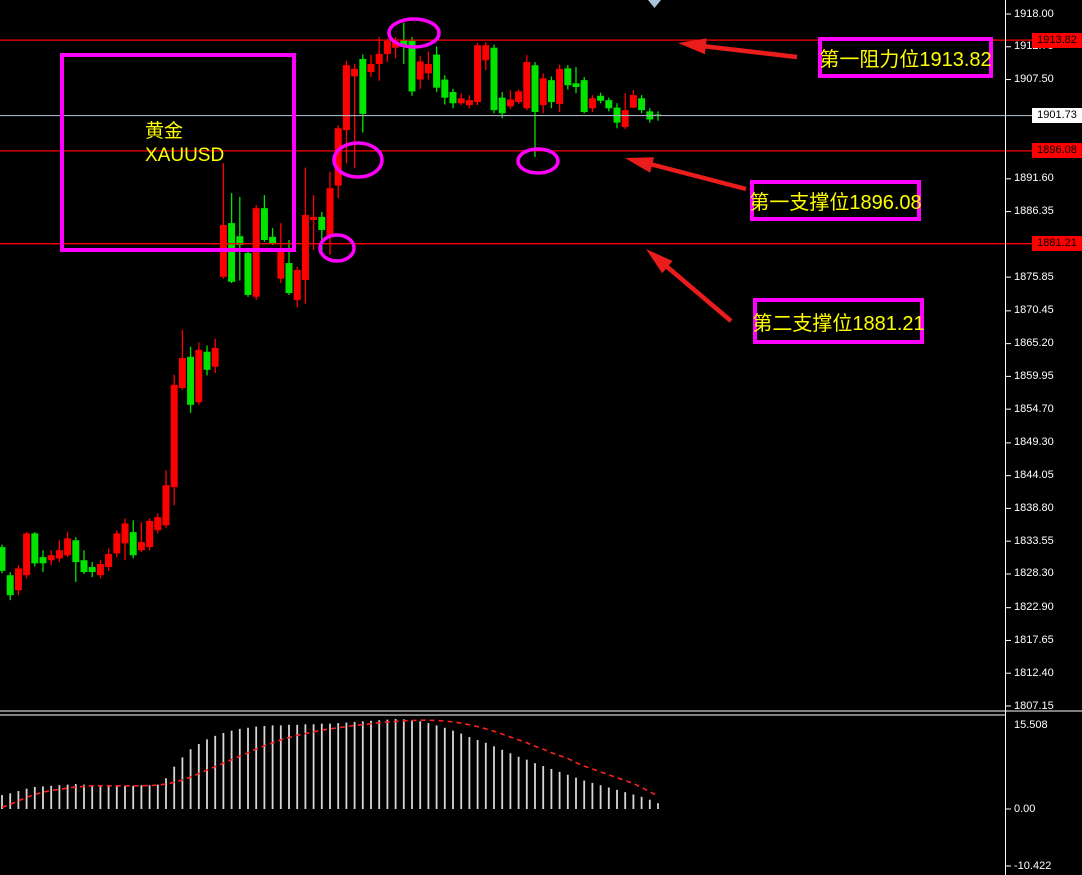 This screenshot has width=1082, height=875. What do you see at coordinates (838, 321) in the screenshot?
I see `support2-annotation-box: 第二支撑位1881.21` at bounding box center [838, 321].